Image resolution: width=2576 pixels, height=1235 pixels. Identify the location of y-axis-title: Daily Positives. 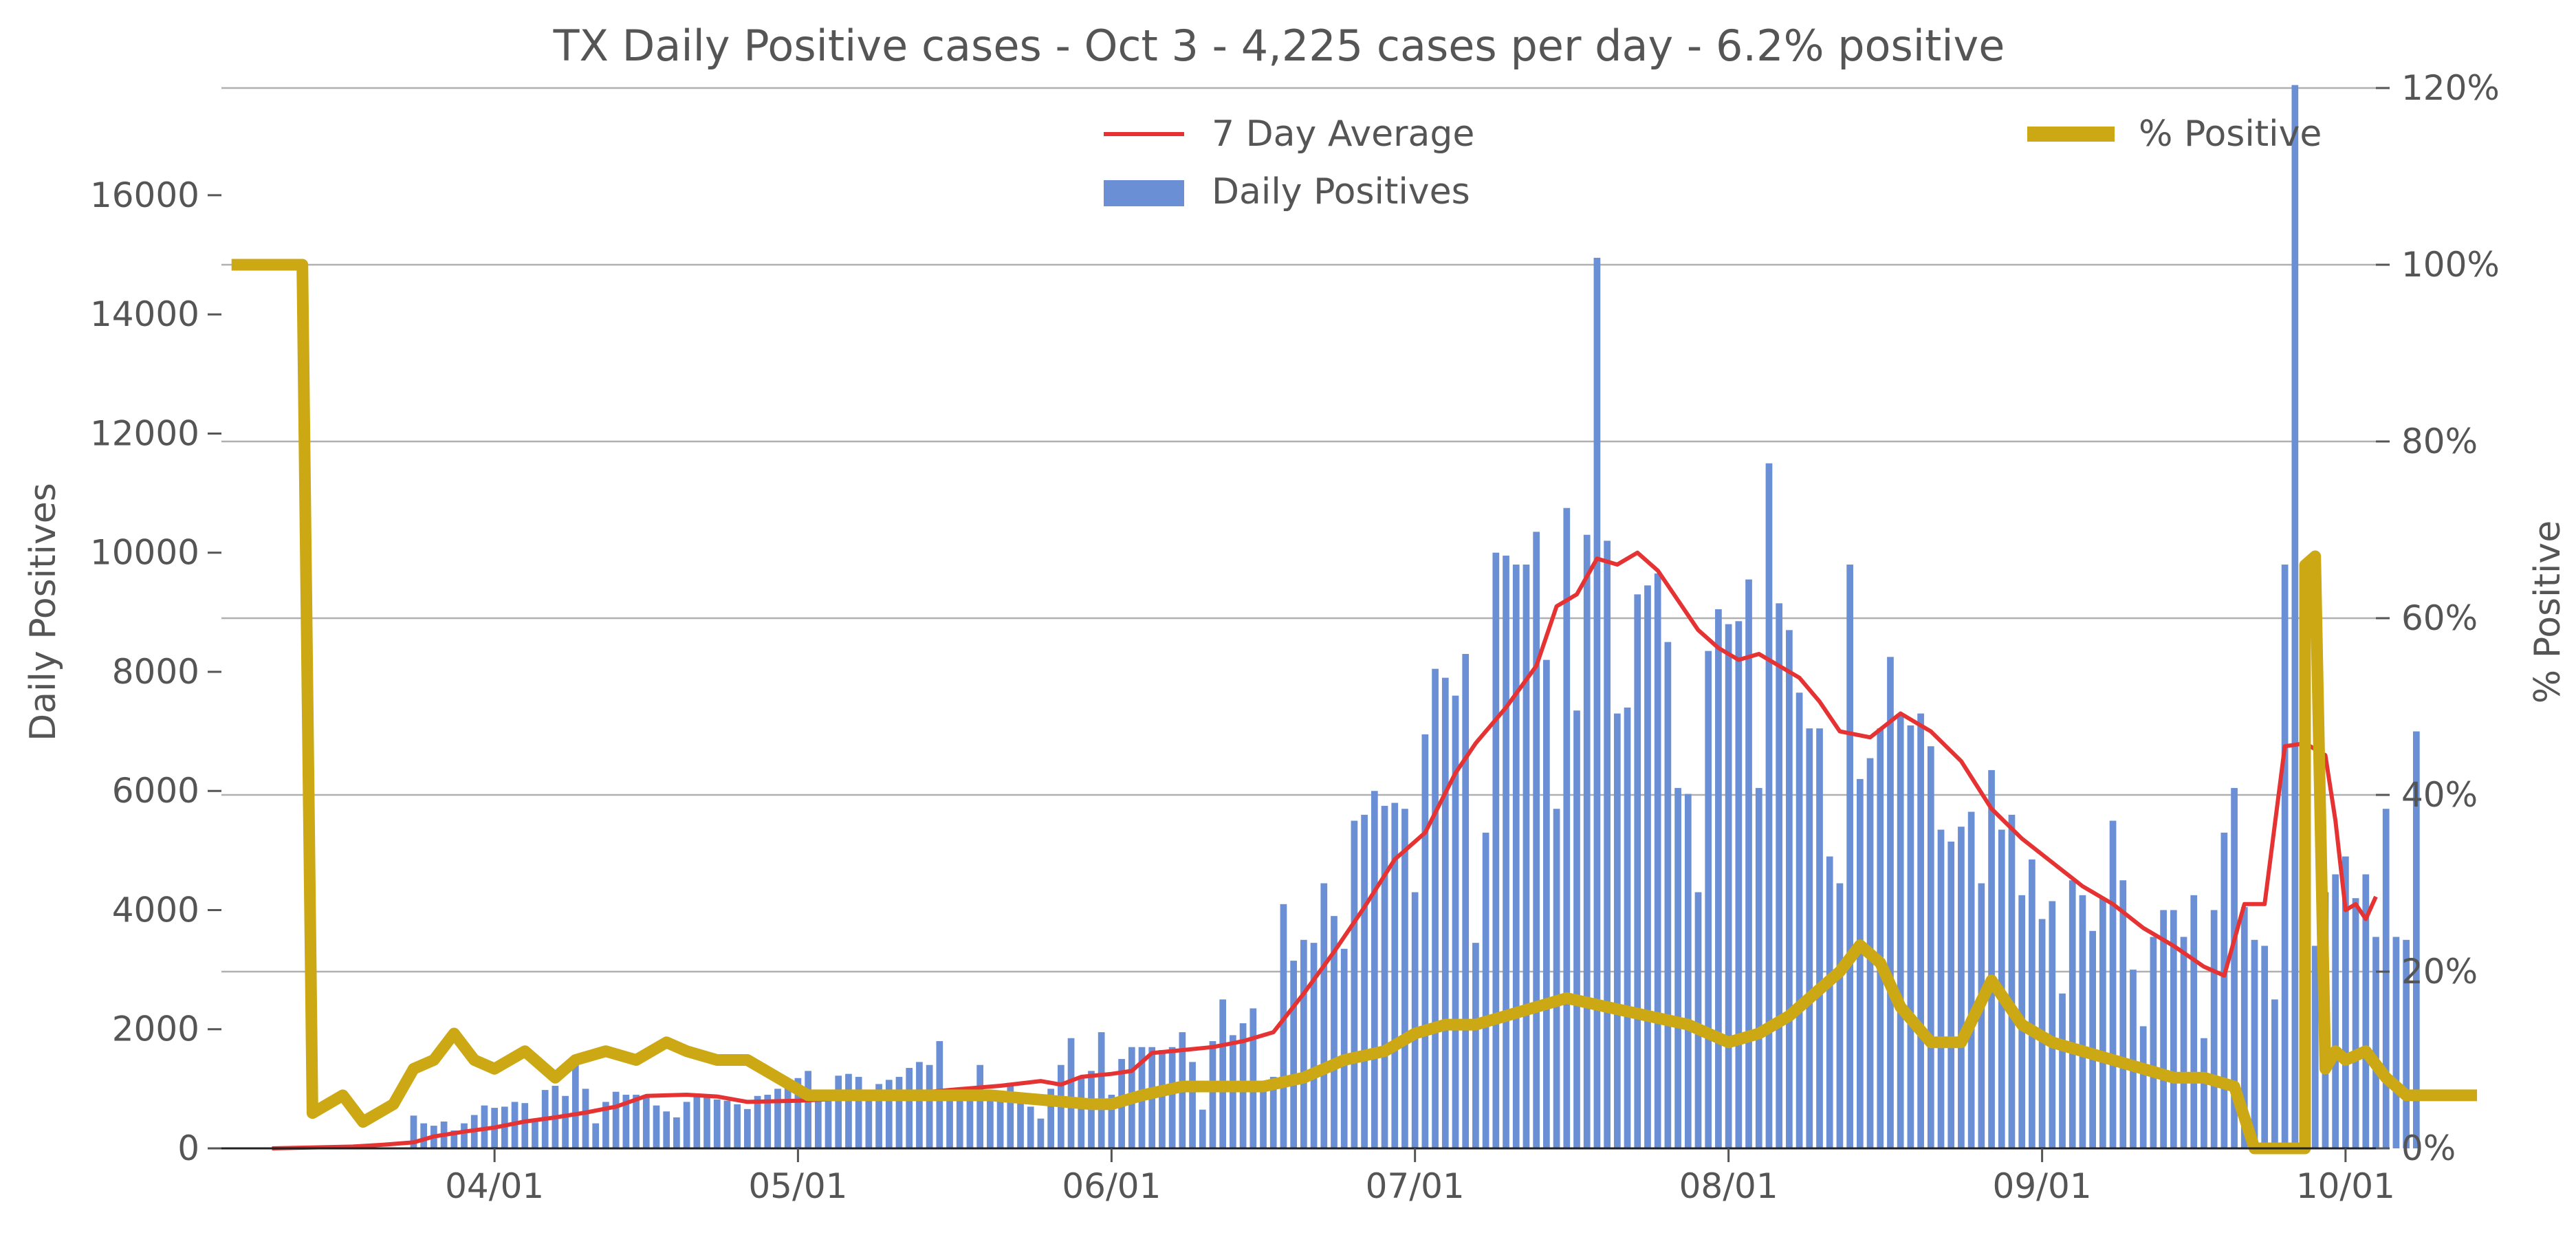
(43, 612).